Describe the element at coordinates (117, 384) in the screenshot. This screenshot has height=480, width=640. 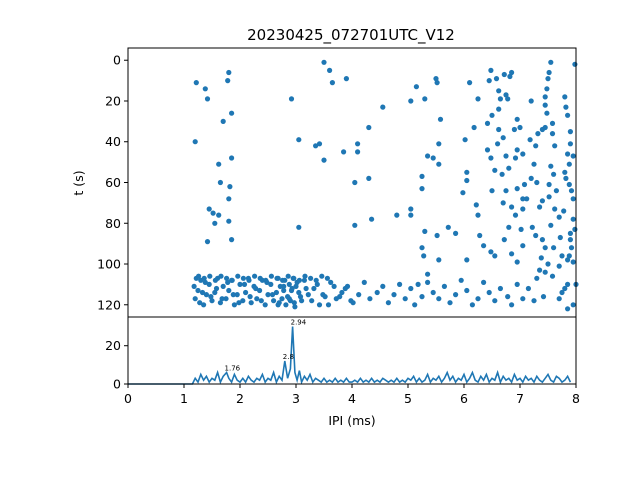
I see `y-tick-label: 0` at that location.